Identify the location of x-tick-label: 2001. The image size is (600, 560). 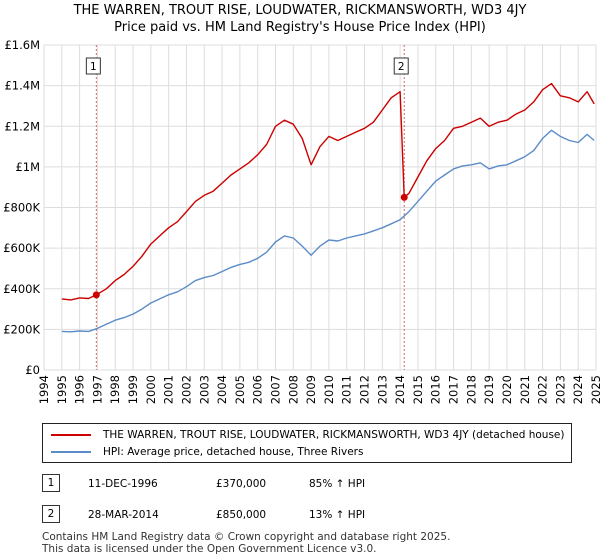
(169, 389).